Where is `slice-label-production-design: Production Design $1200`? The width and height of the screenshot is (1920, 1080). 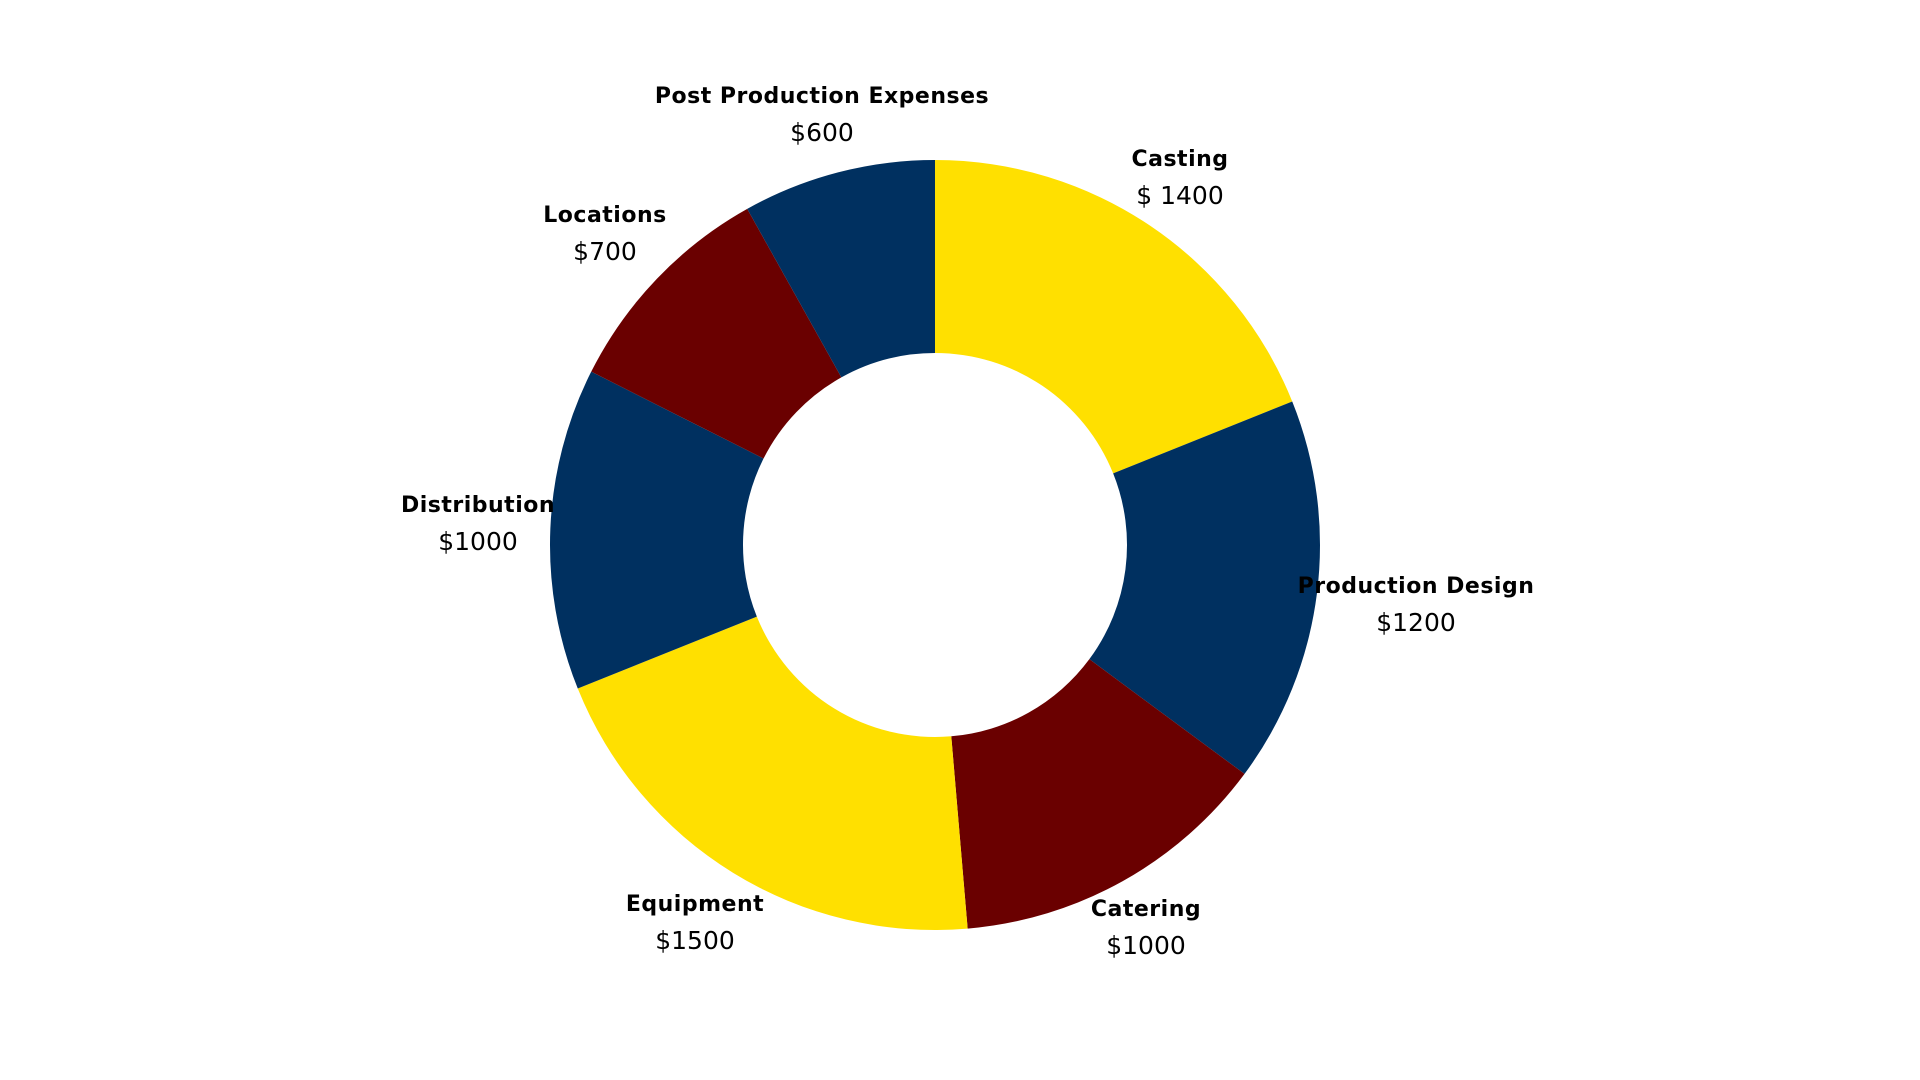 slice-label-production-design: Production Design $1200 is located at coordinates (1416, 606).